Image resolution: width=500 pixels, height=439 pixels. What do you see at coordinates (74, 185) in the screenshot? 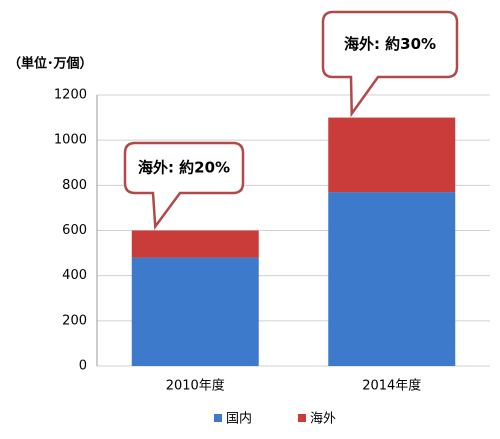
I see `y-tick-label: 800` at bounding box center [74, 185].